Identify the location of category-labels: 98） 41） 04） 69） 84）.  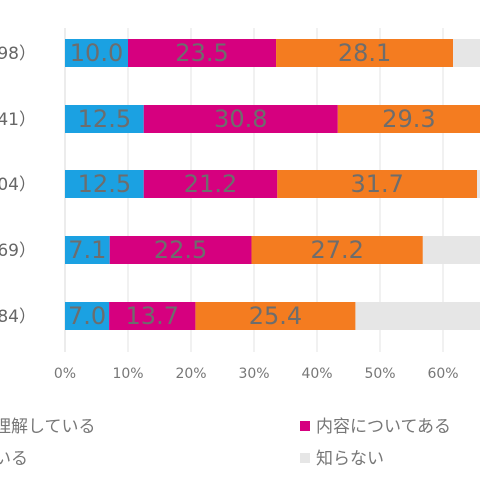
(18, 185).